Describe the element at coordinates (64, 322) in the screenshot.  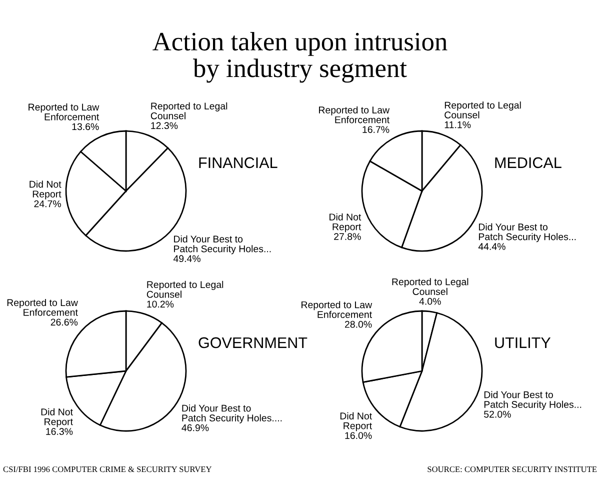
I see `data-label: 26.6%` at that location.